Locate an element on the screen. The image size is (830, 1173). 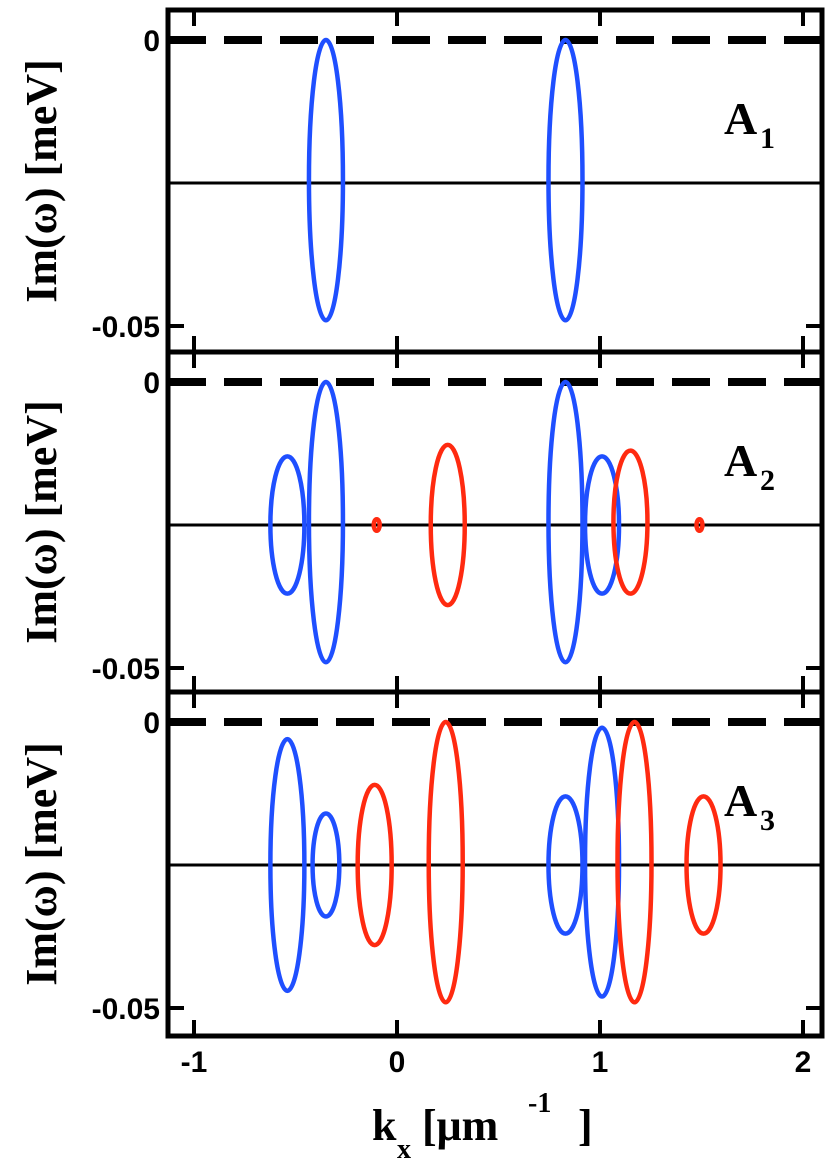
x-tick-label: -1 is located at coordinates (194, 1062).